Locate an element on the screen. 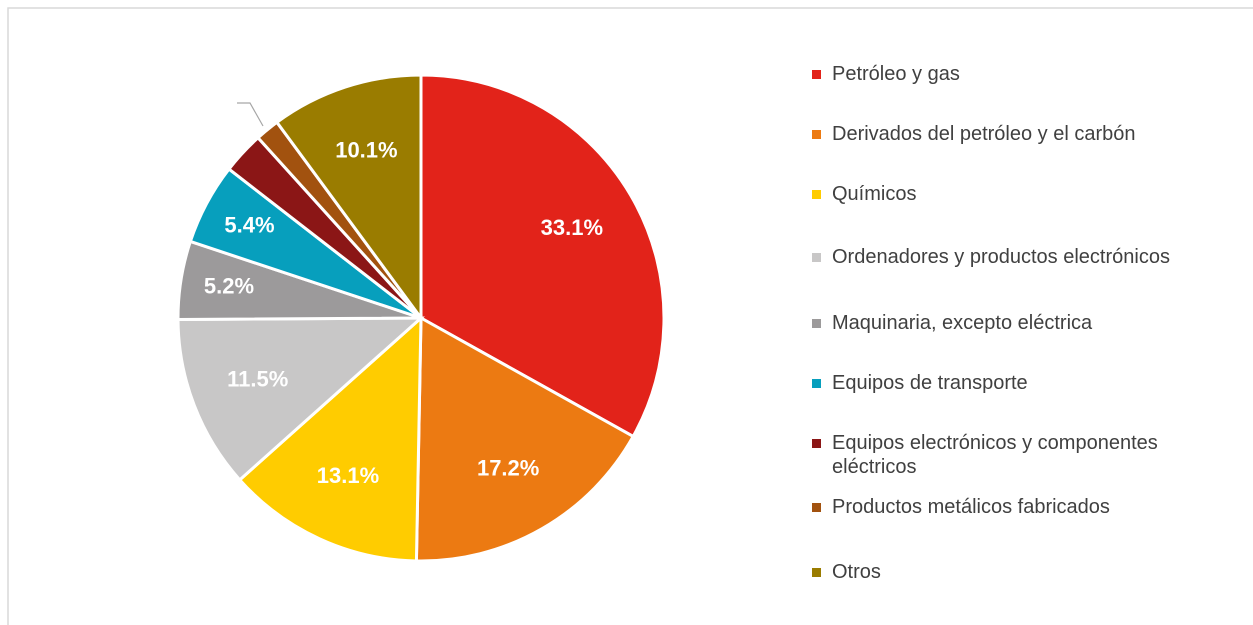  data-label: 11.5% is located at coordinates (257, 379).